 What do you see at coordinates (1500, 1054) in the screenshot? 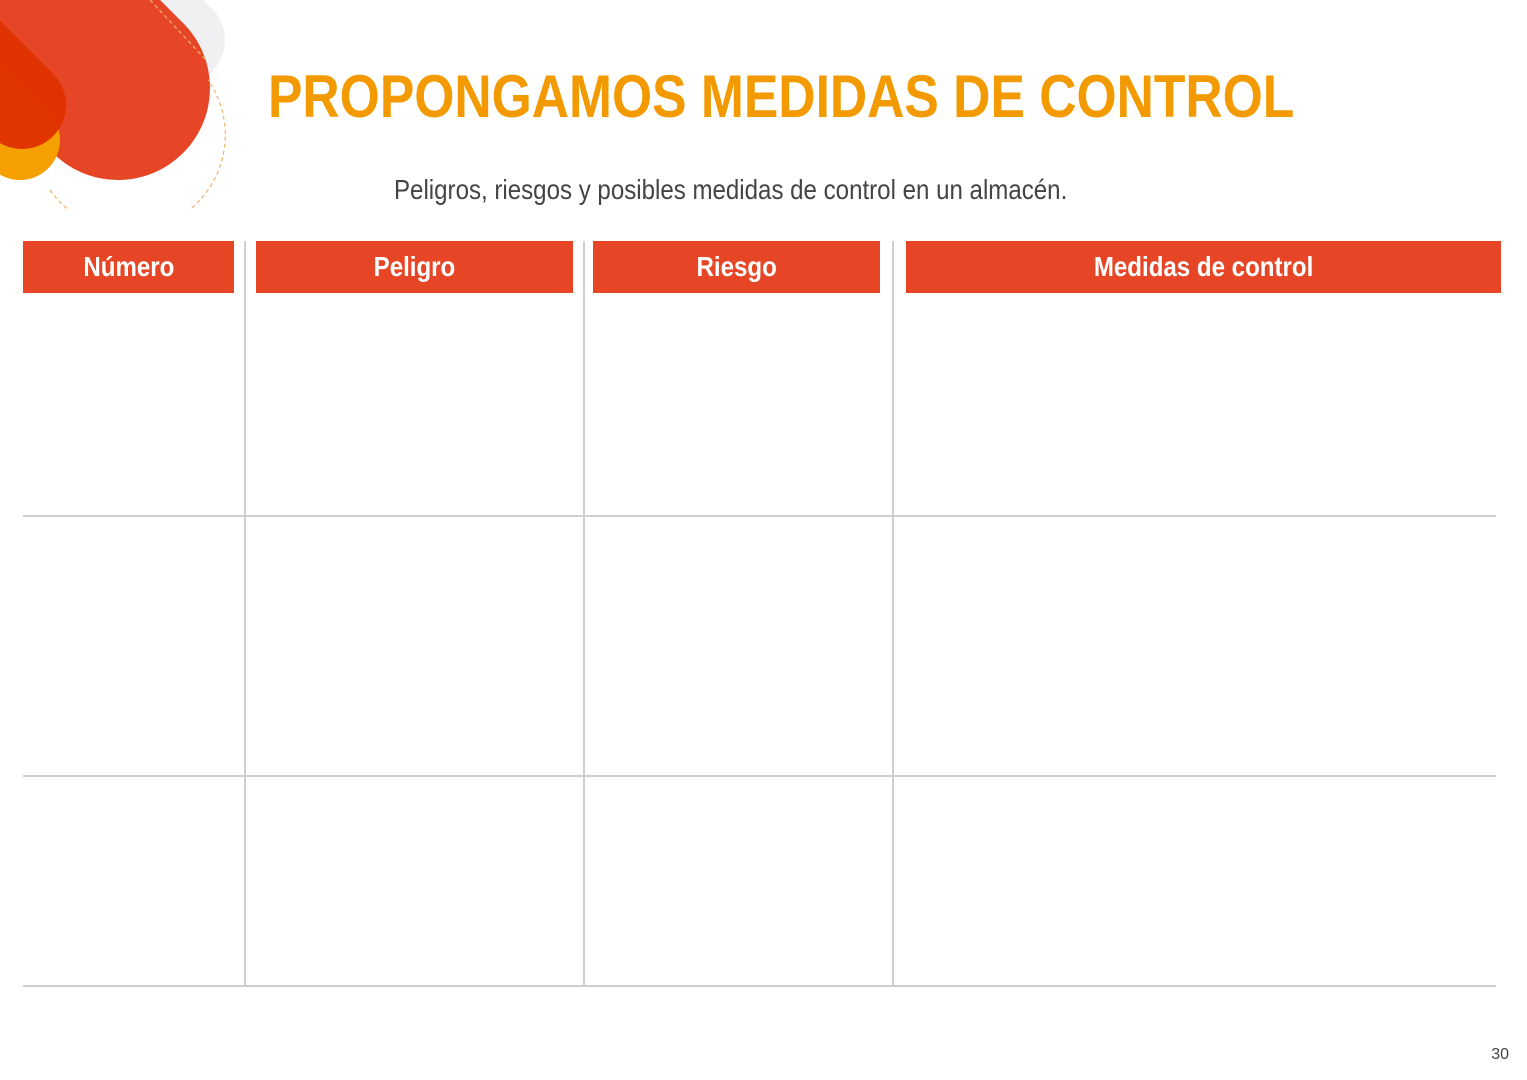
I see `page-number: 30` at bounding box center [1500, 1054].